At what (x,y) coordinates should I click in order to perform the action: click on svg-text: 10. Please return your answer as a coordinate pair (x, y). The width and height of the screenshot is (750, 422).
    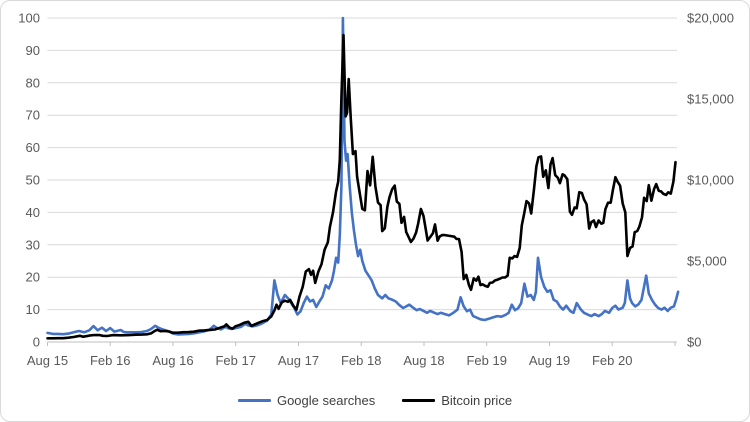
    Looking at the image, I should click on (33, 309).